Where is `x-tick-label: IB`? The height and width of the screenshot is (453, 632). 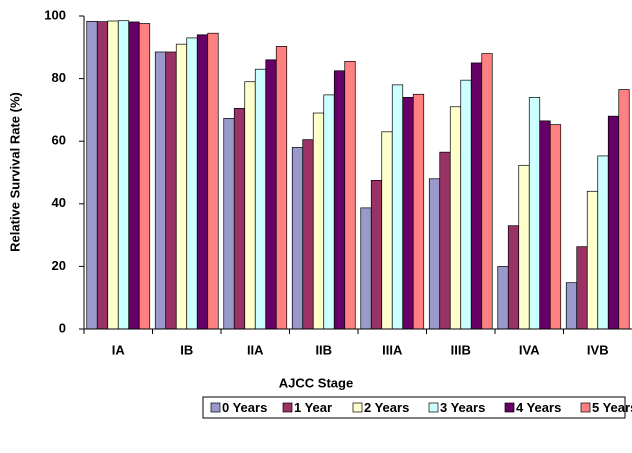 x-tick-label: IB is located at coordinates (186, 349).